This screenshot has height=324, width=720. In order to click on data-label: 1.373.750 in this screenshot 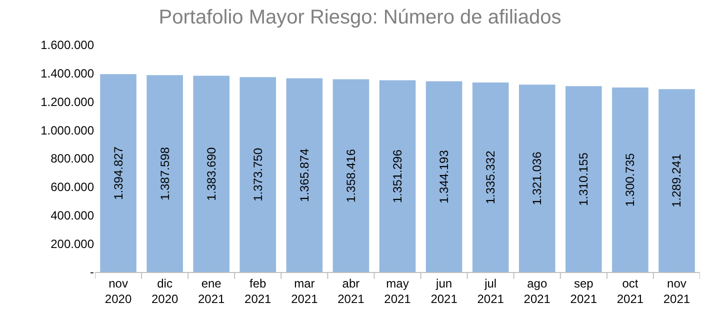, I will do `click(257, 175)`.